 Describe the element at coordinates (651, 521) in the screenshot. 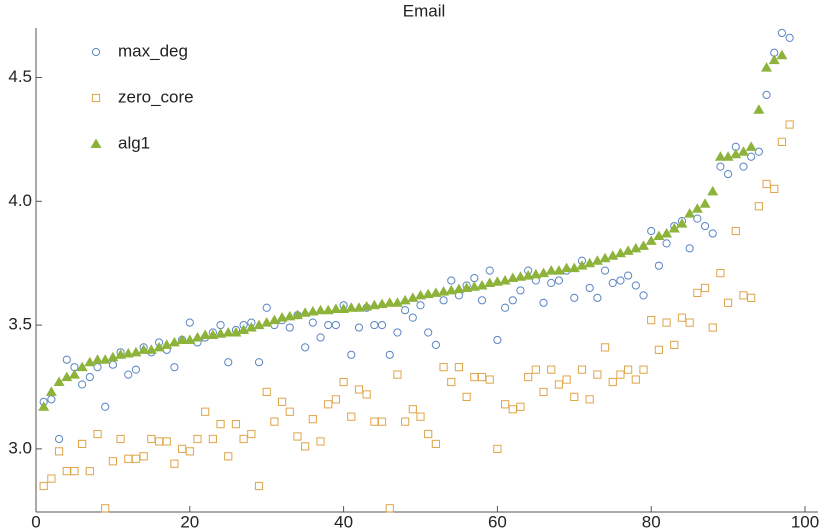

I see `x-tick-label: 80` at that location.